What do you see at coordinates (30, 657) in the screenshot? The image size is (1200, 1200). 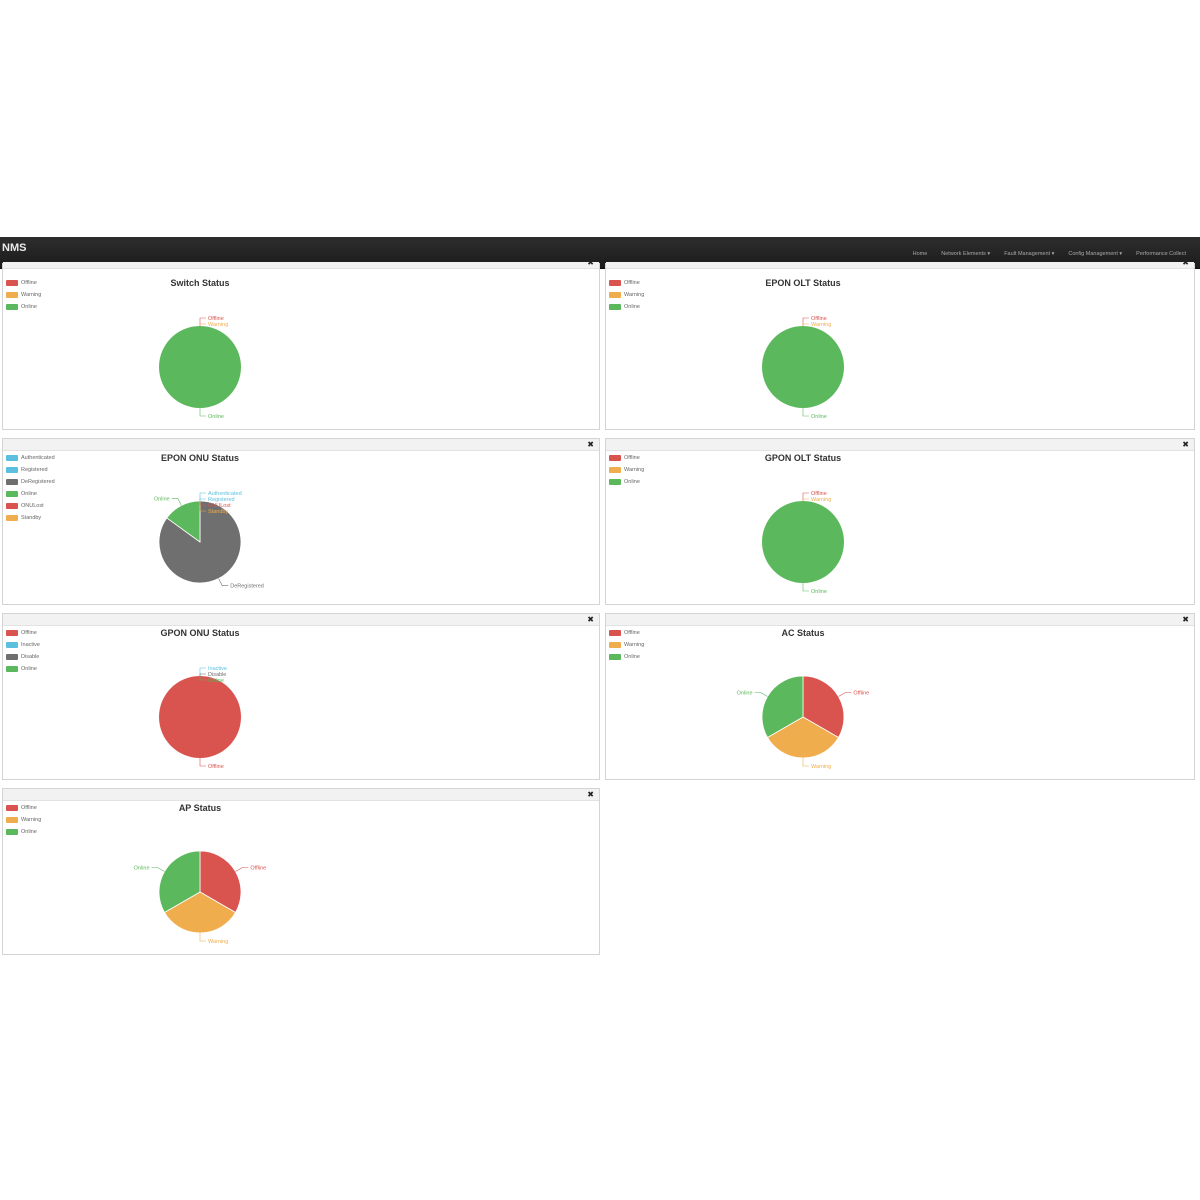 I see `legend-label: Disable` at bounding box center [30, 657].